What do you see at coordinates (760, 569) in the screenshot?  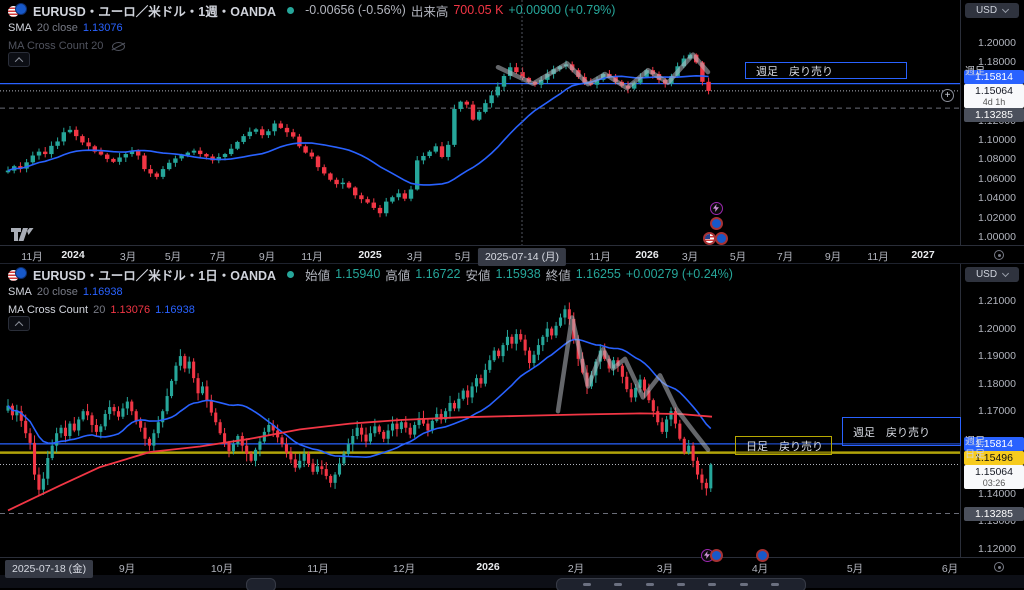 I see `time-tick: 4月` at bounding box center [760, 569].